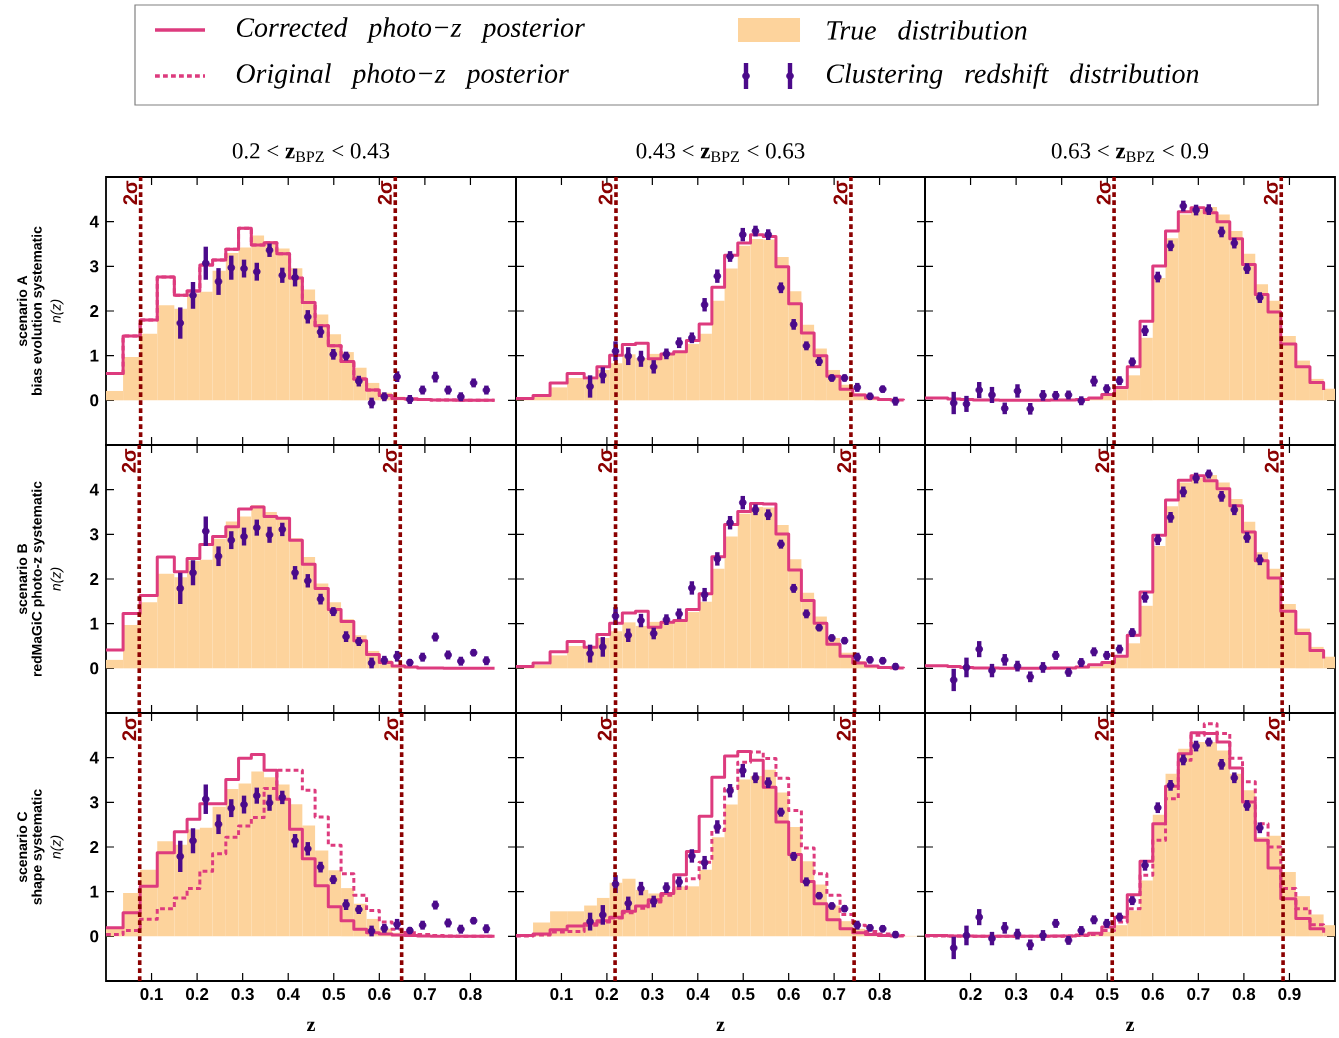 This screenshot has height=1038, width=1339. Describe the element at coordinates (1130, 153) in the screenshot. I see `chart-title: 0.63 < z$_{BPZ}$ < 0.9` at that location.